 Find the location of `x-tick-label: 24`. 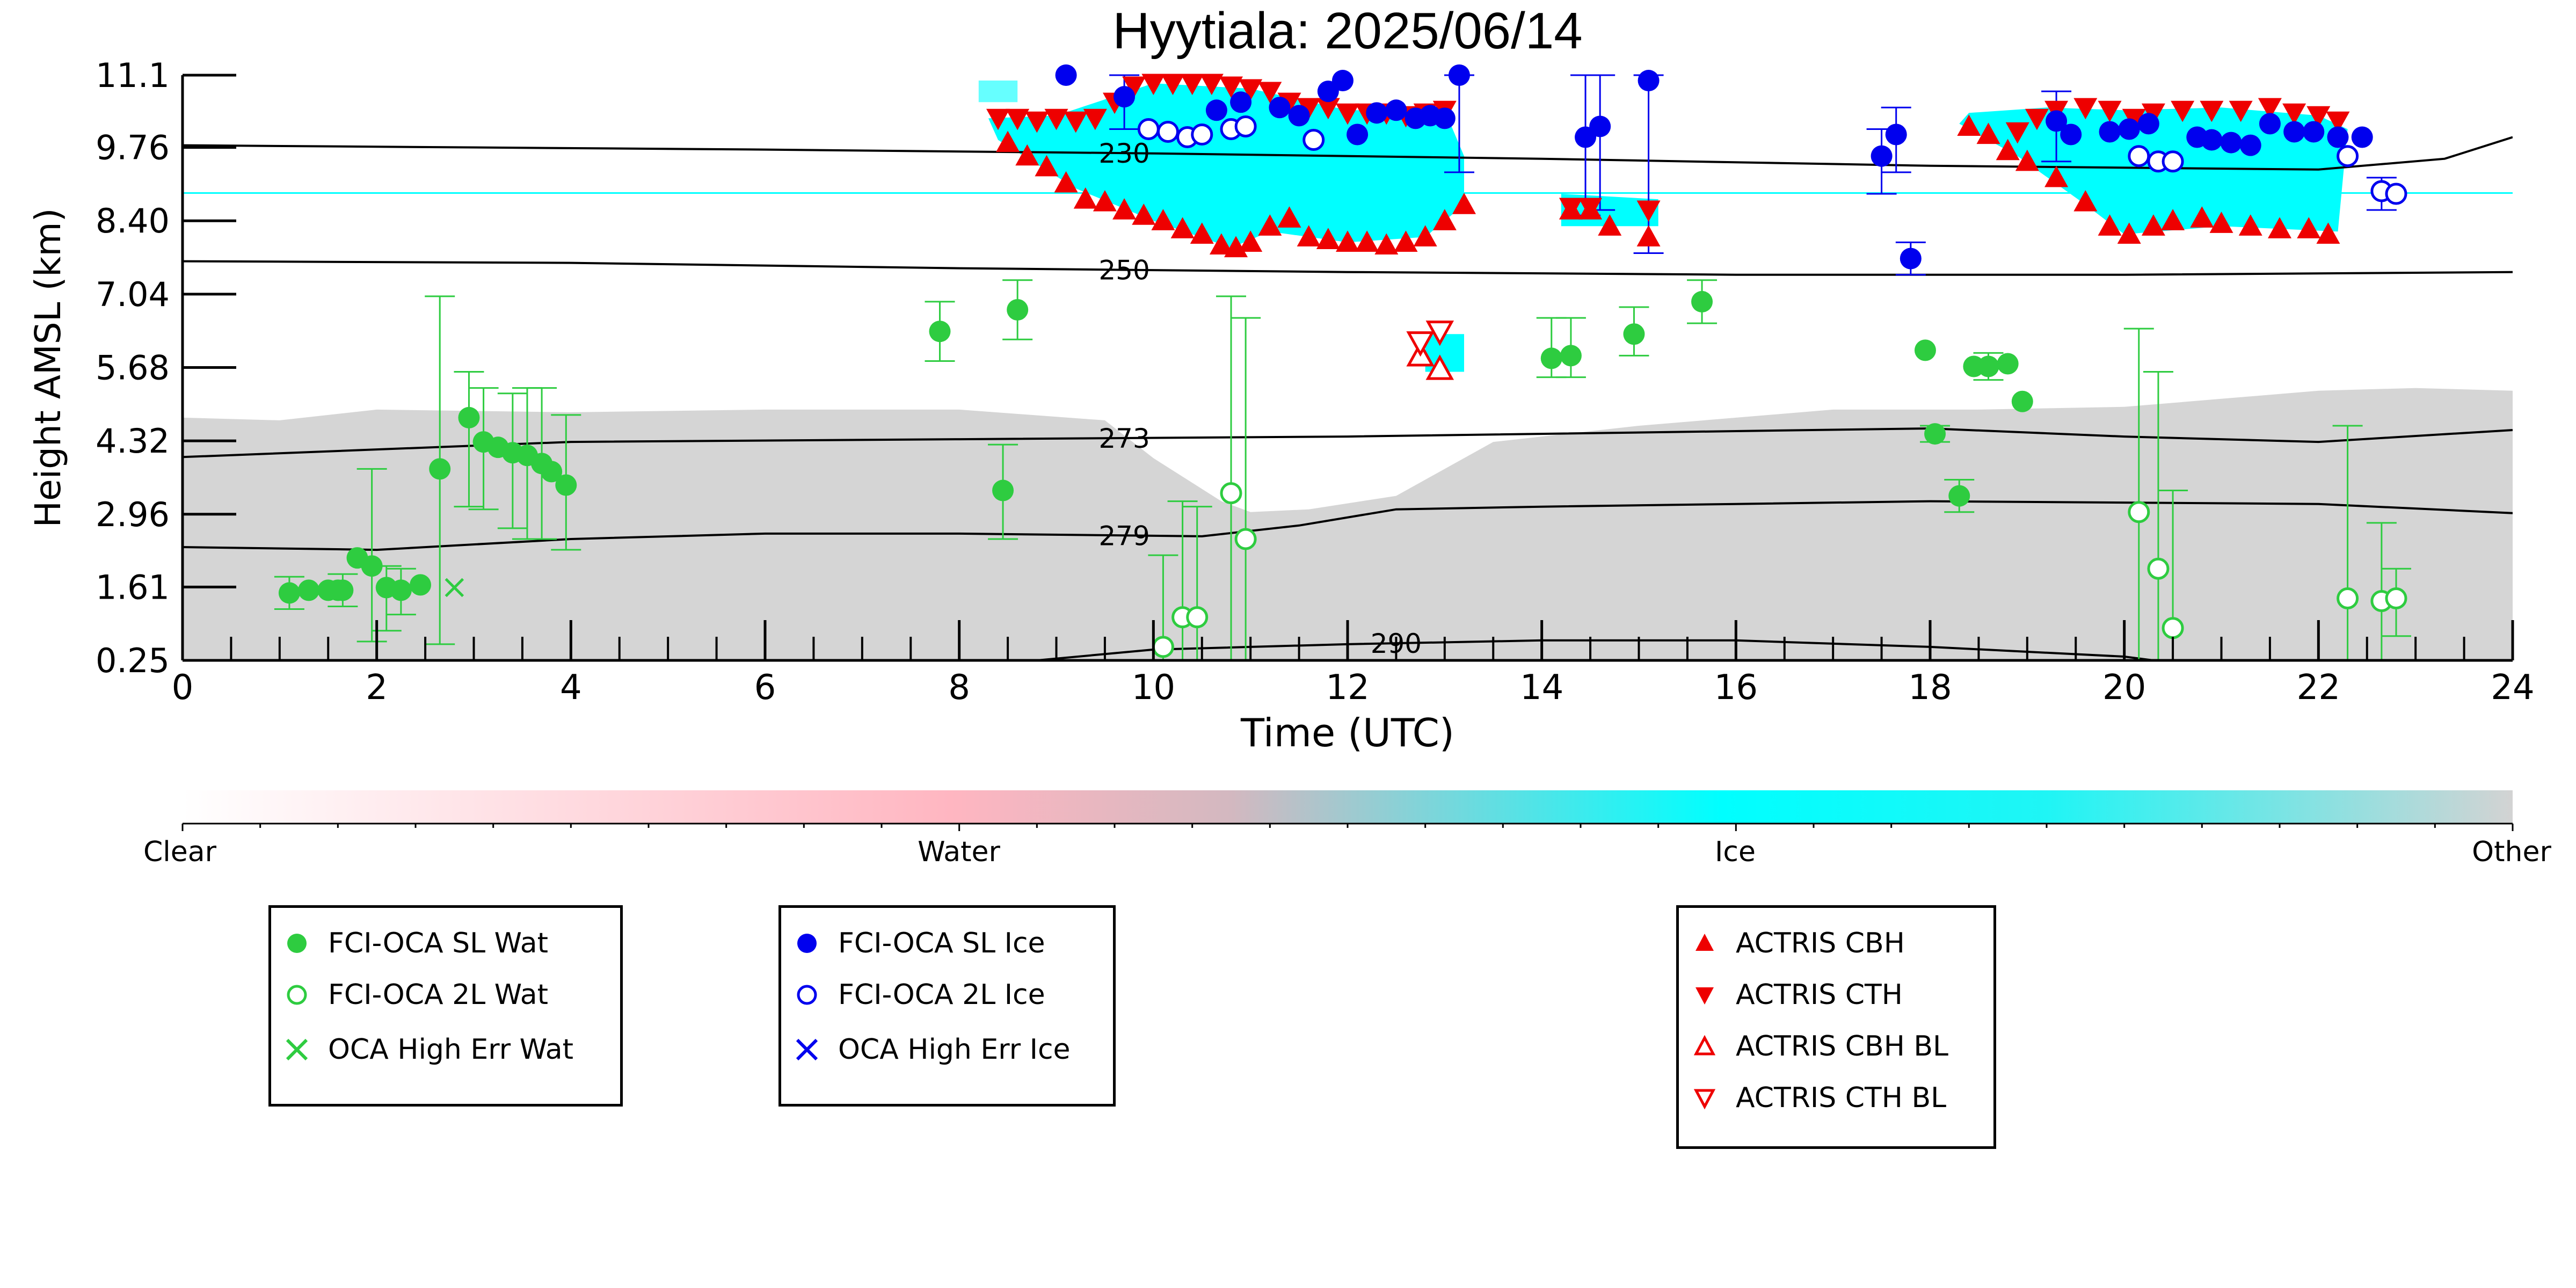

x-tick-label: 24 is located at coordinates (2512, 688).